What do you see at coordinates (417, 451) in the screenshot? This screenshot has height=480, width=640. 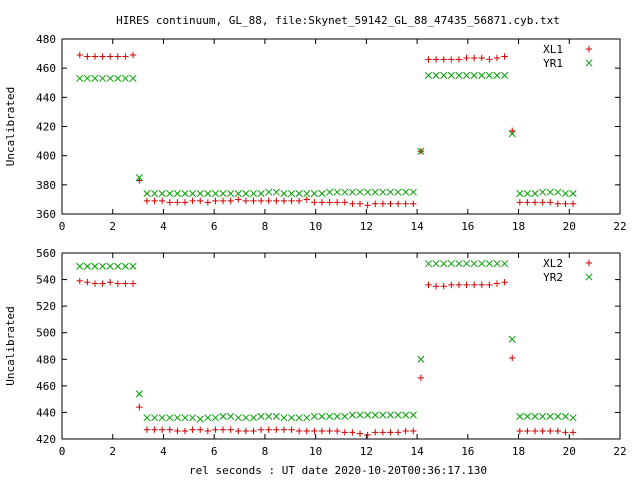 I see `x-tick-label: 14` at bounding box center [417, 451].